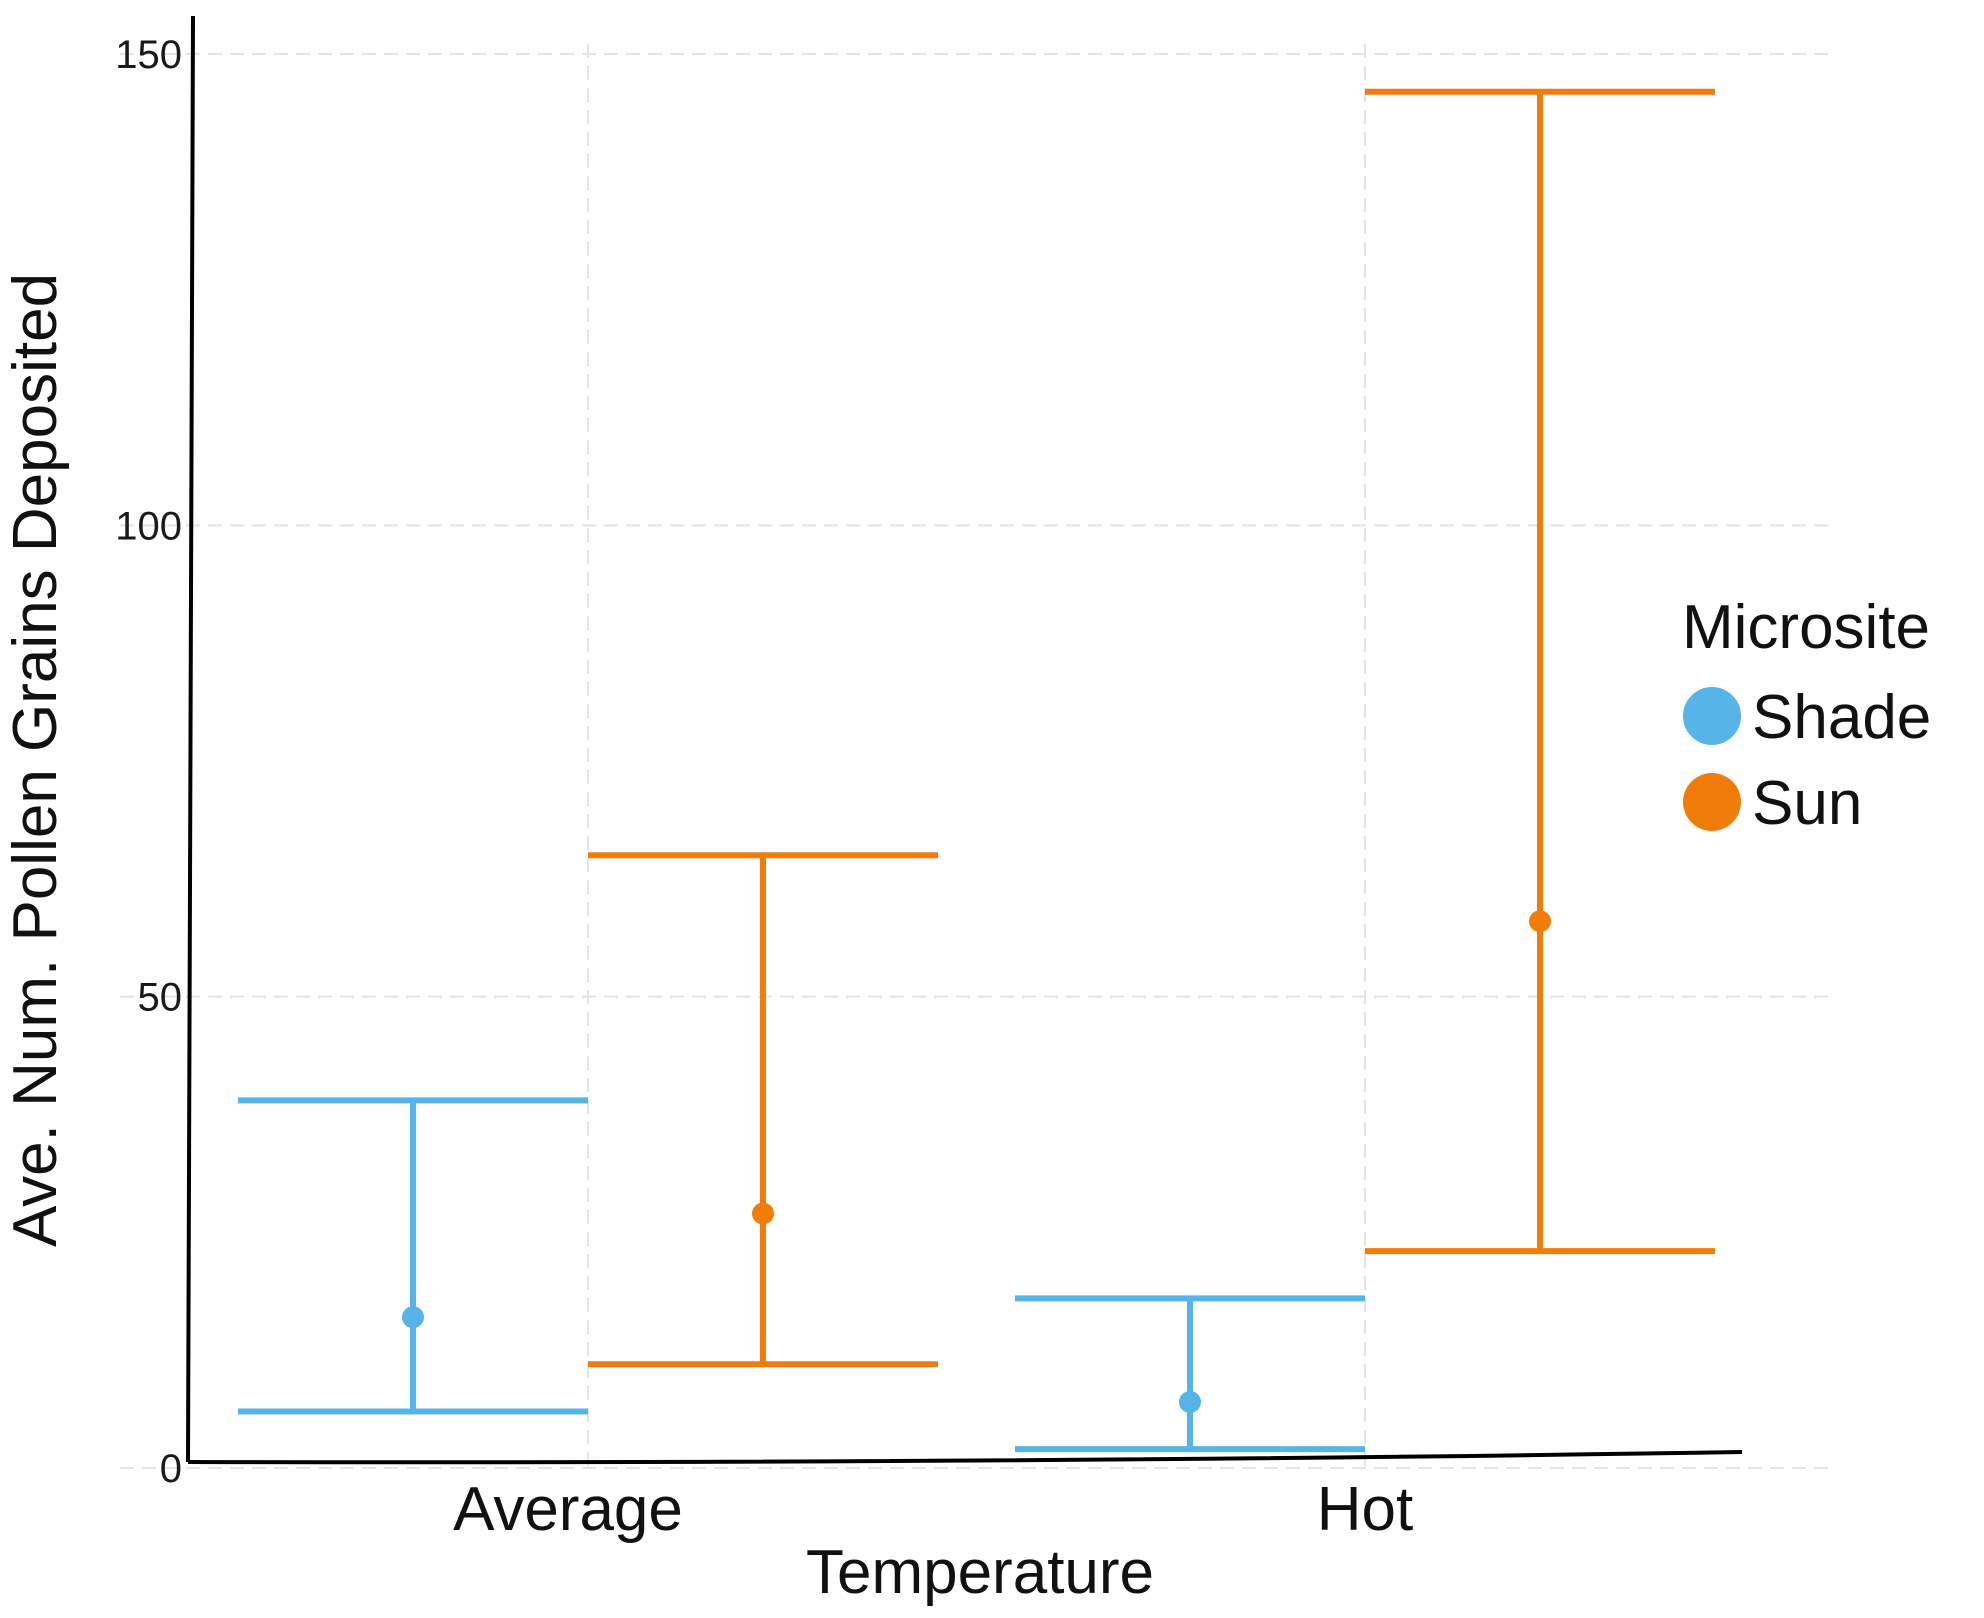  I want to click on x-tick-label-hot: Hot, so click(1365, 1509).